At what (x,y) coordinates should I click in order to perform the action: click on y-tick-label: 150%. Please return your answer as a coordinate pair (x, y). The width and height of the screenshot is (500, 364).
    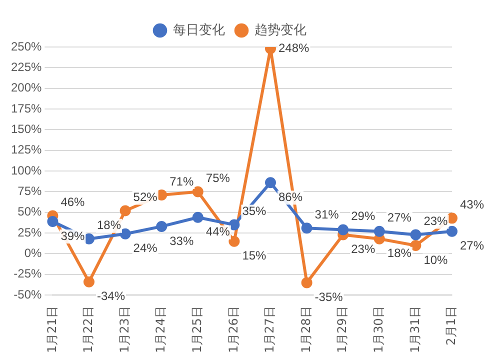
    Looking at the image, I should click on (26, 129).